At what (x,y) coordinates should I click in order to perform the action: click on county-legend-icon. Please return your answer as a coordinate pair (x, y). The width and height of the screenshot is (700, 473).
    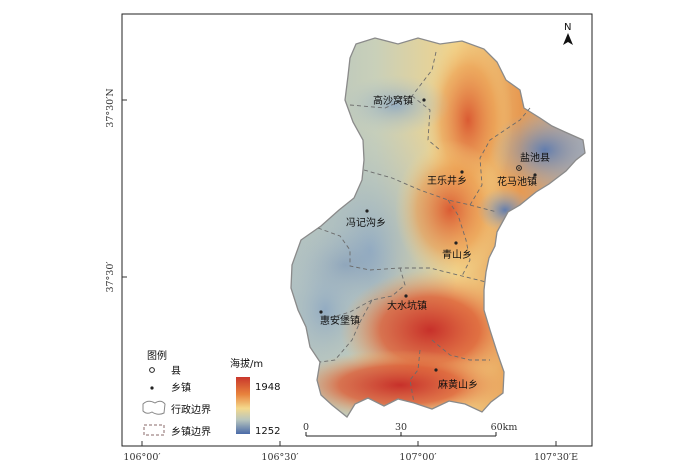
    Looking at the image, I should click on (152, 370).